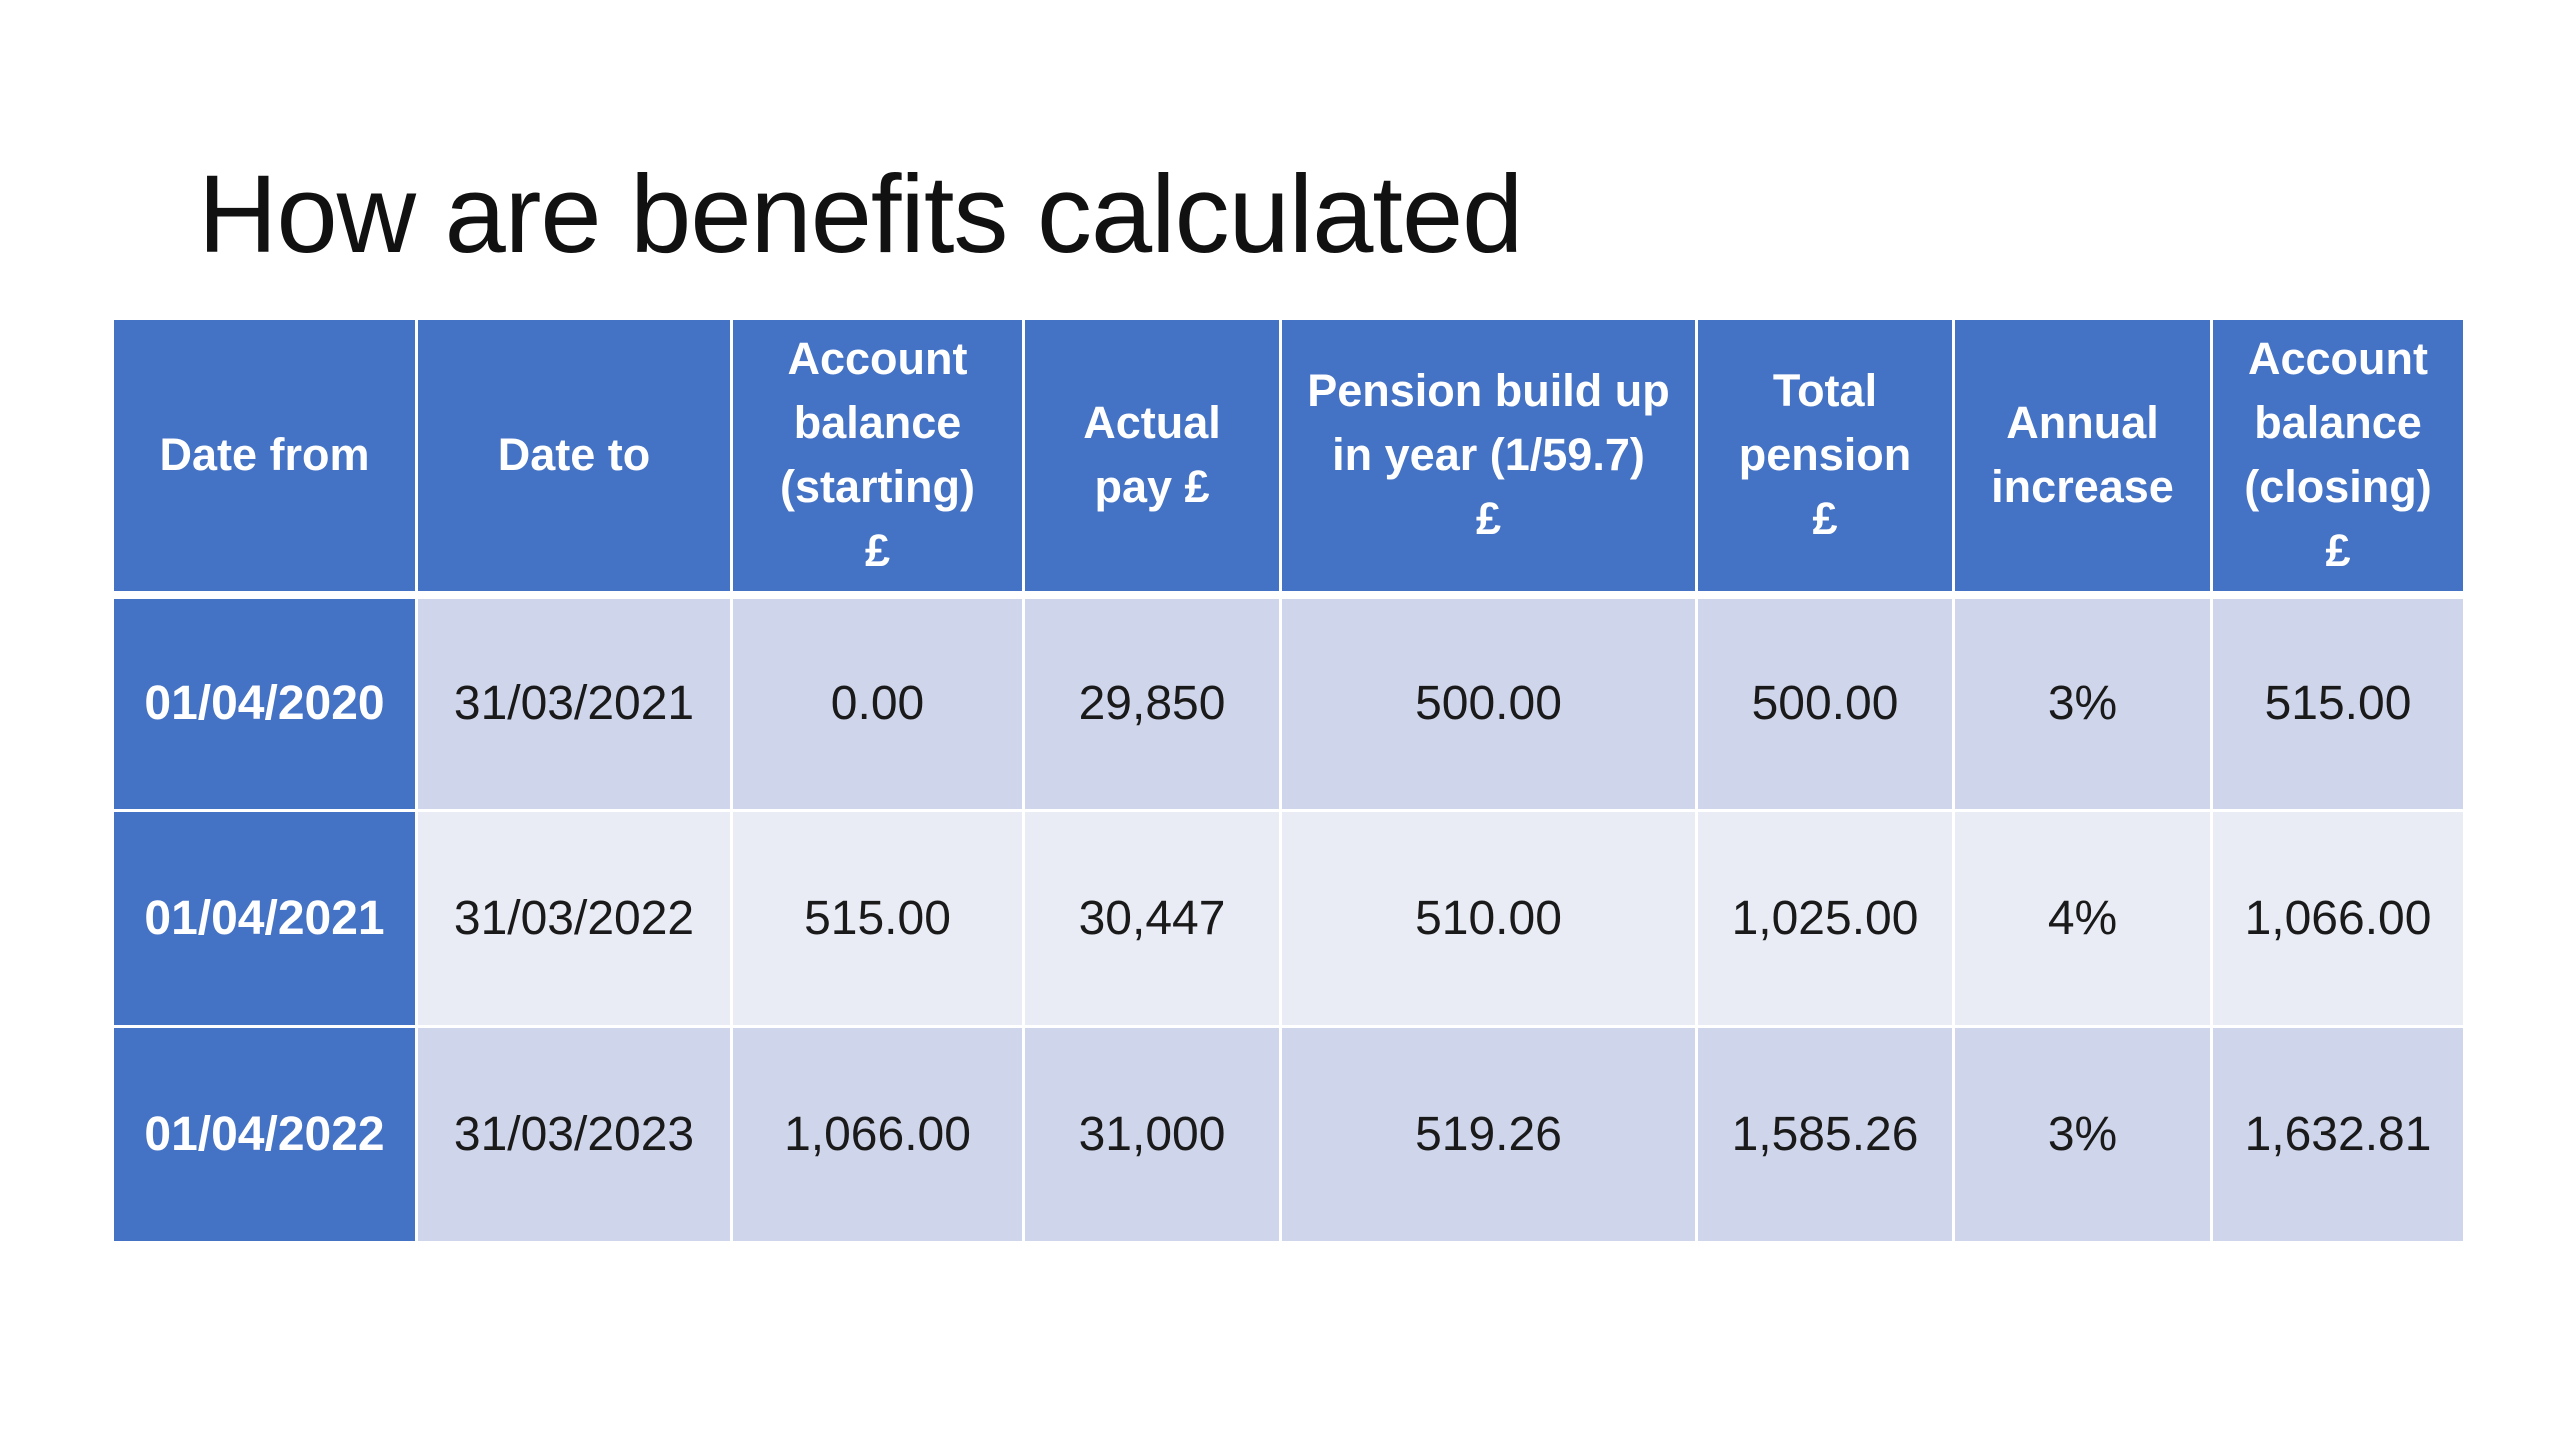 The image size is (2560, 1440). What do you see at coordinates (1825, 455) in the screenshot?
I see `header-line: pension` at bounding box center [1825, 455].